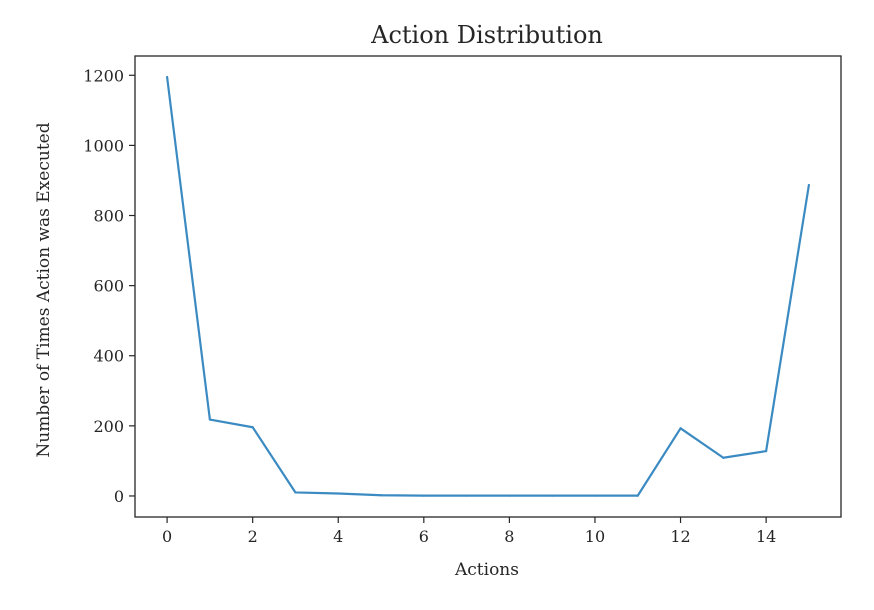  What do you see at coordinates (108, 356) in the screenshot?
I see `y-tick-label: 400` at bounding box center [108, 356].